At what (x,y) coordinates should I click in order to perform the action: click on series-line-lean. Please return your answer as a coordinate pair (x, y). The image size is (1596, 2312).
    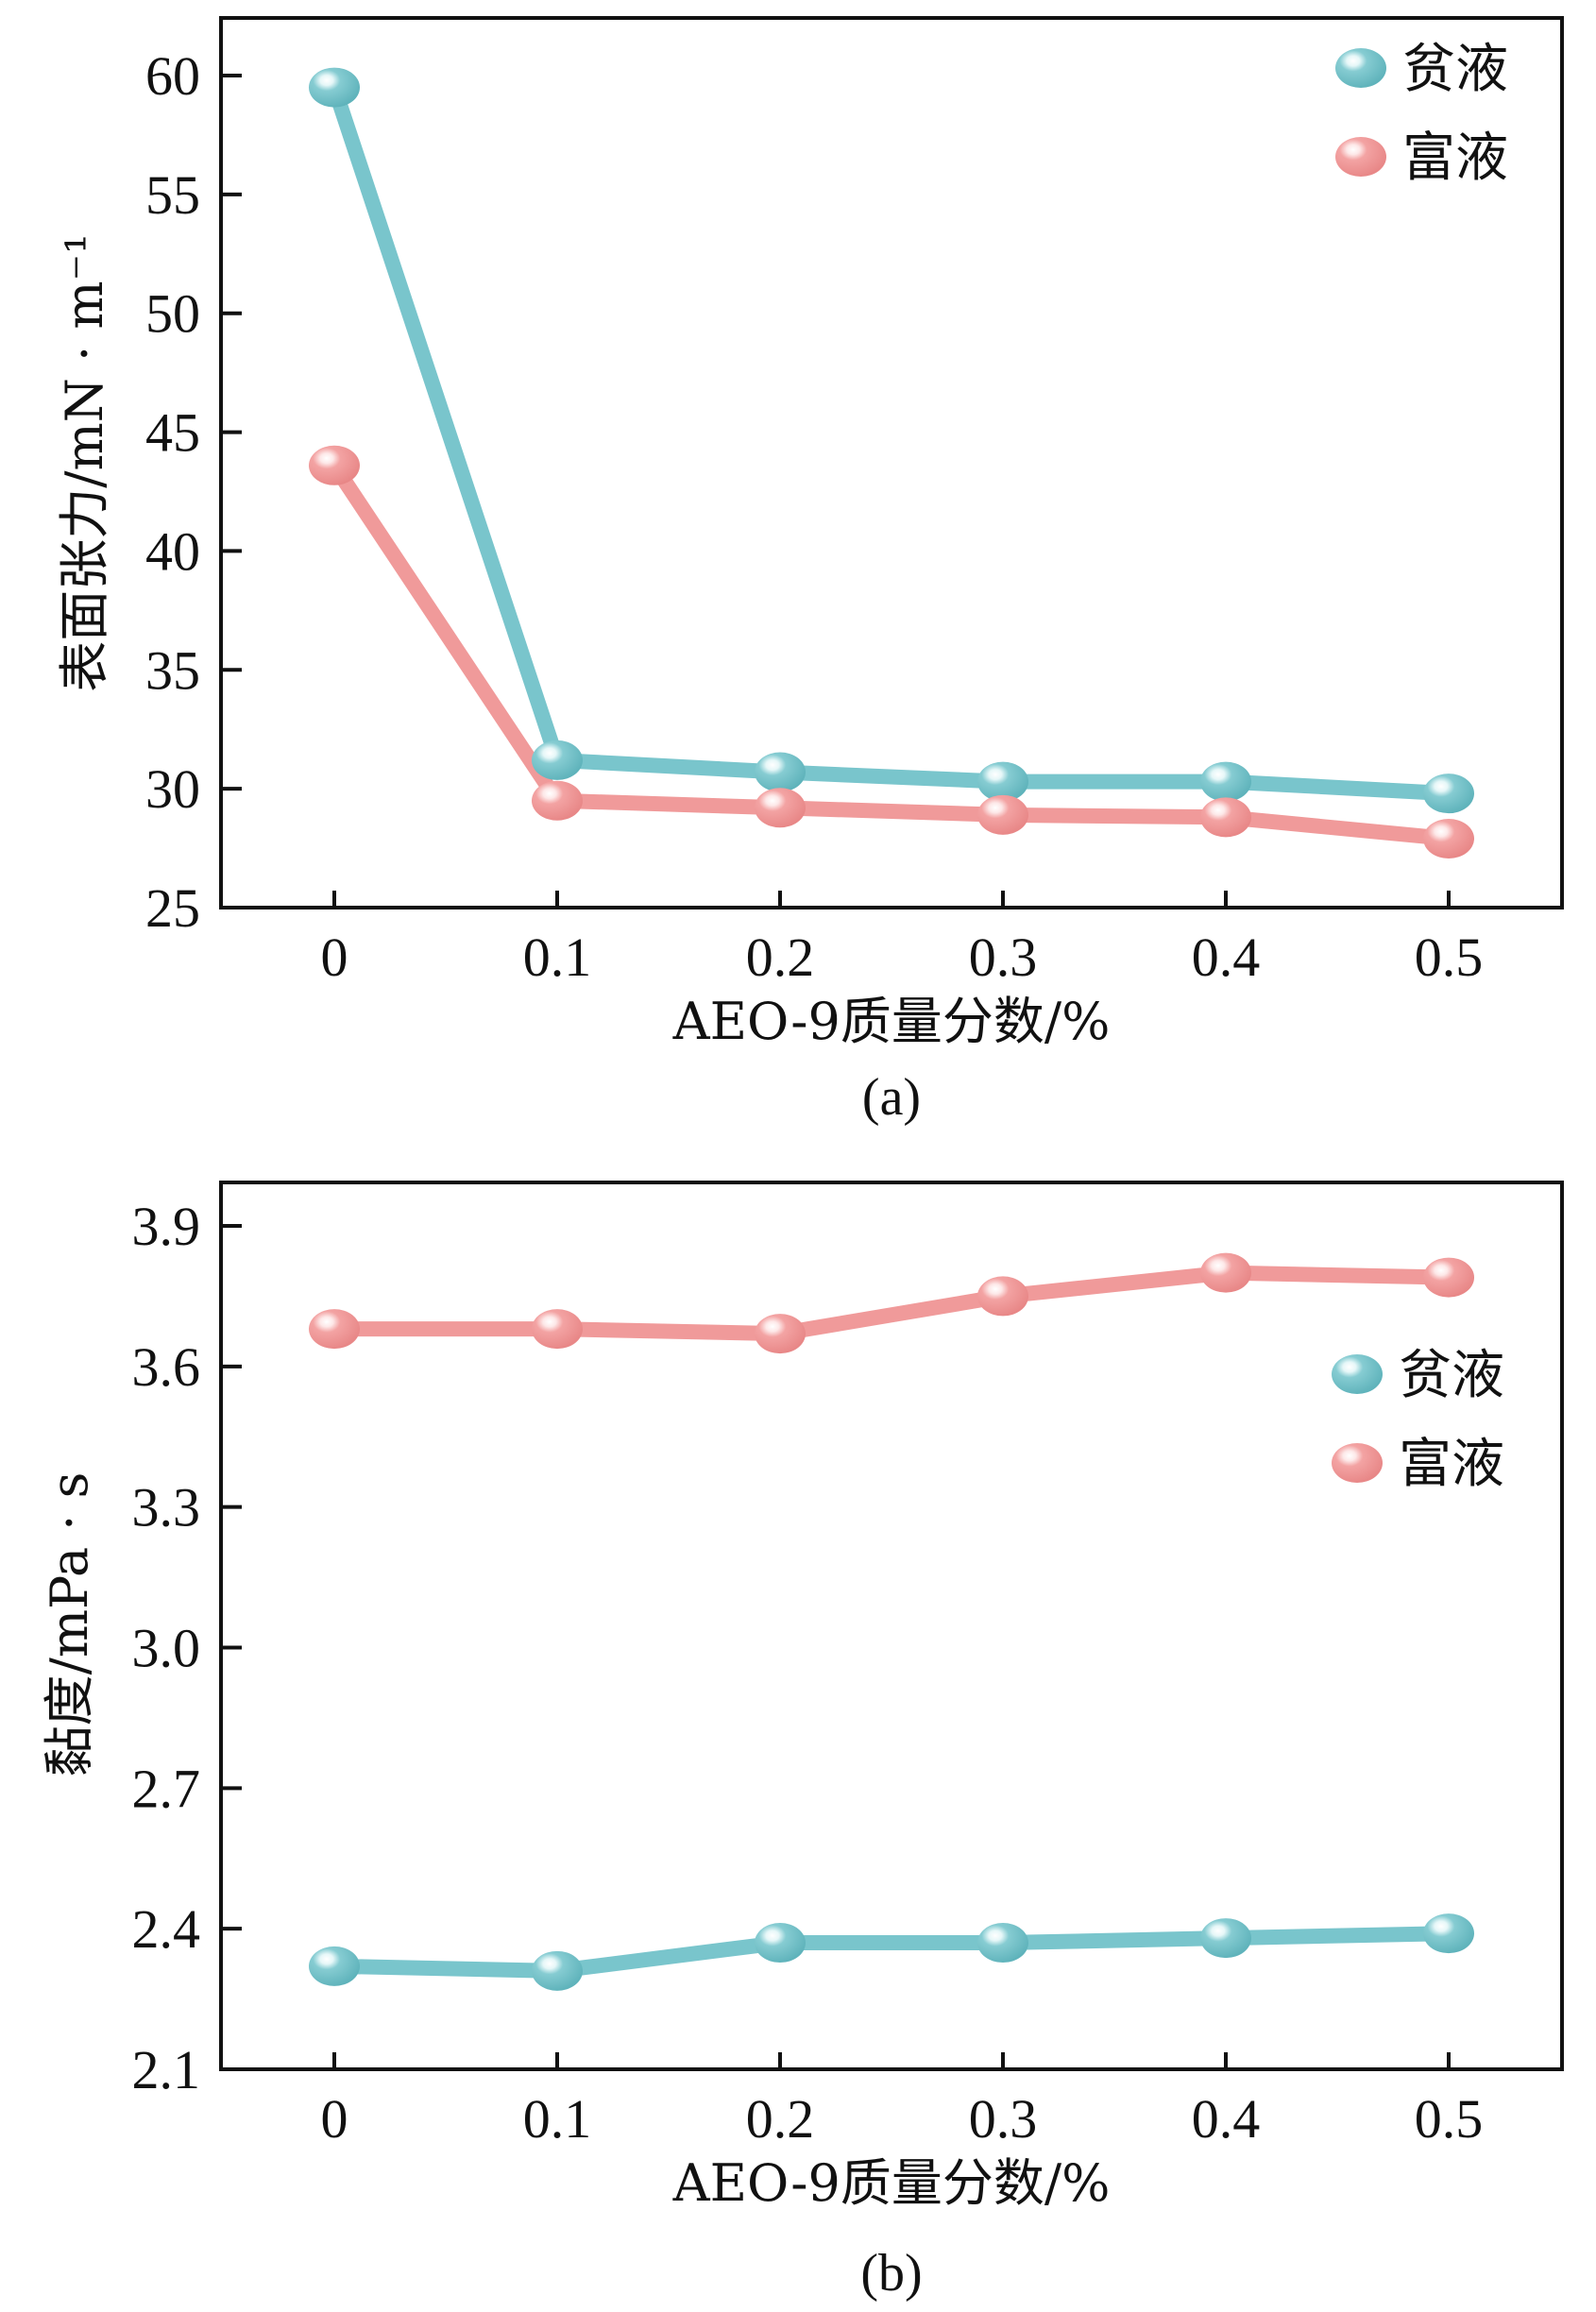
    Looking at the image, I should click on (891, 1952).